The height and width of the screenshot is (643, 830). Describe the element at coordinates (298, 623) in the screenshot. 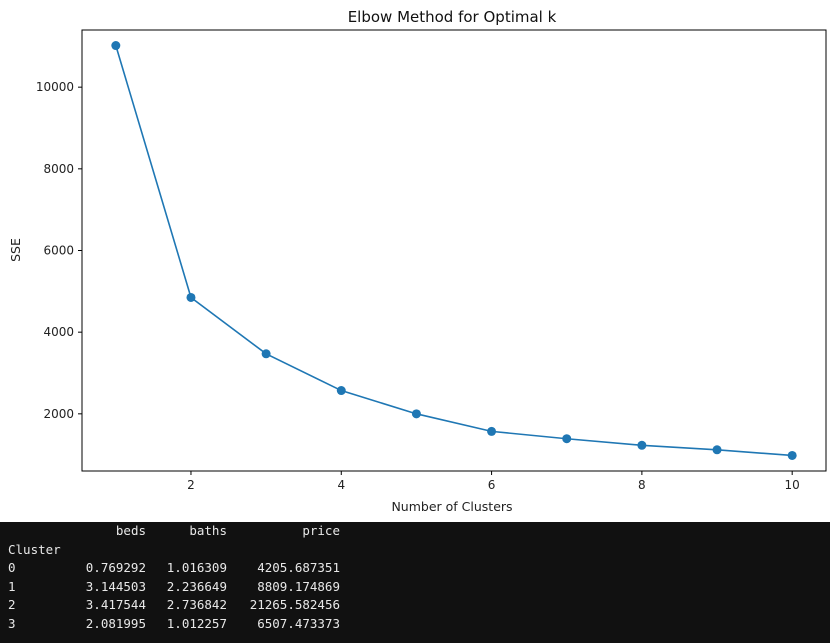

I see `row-price: 6507.473373` at that location.